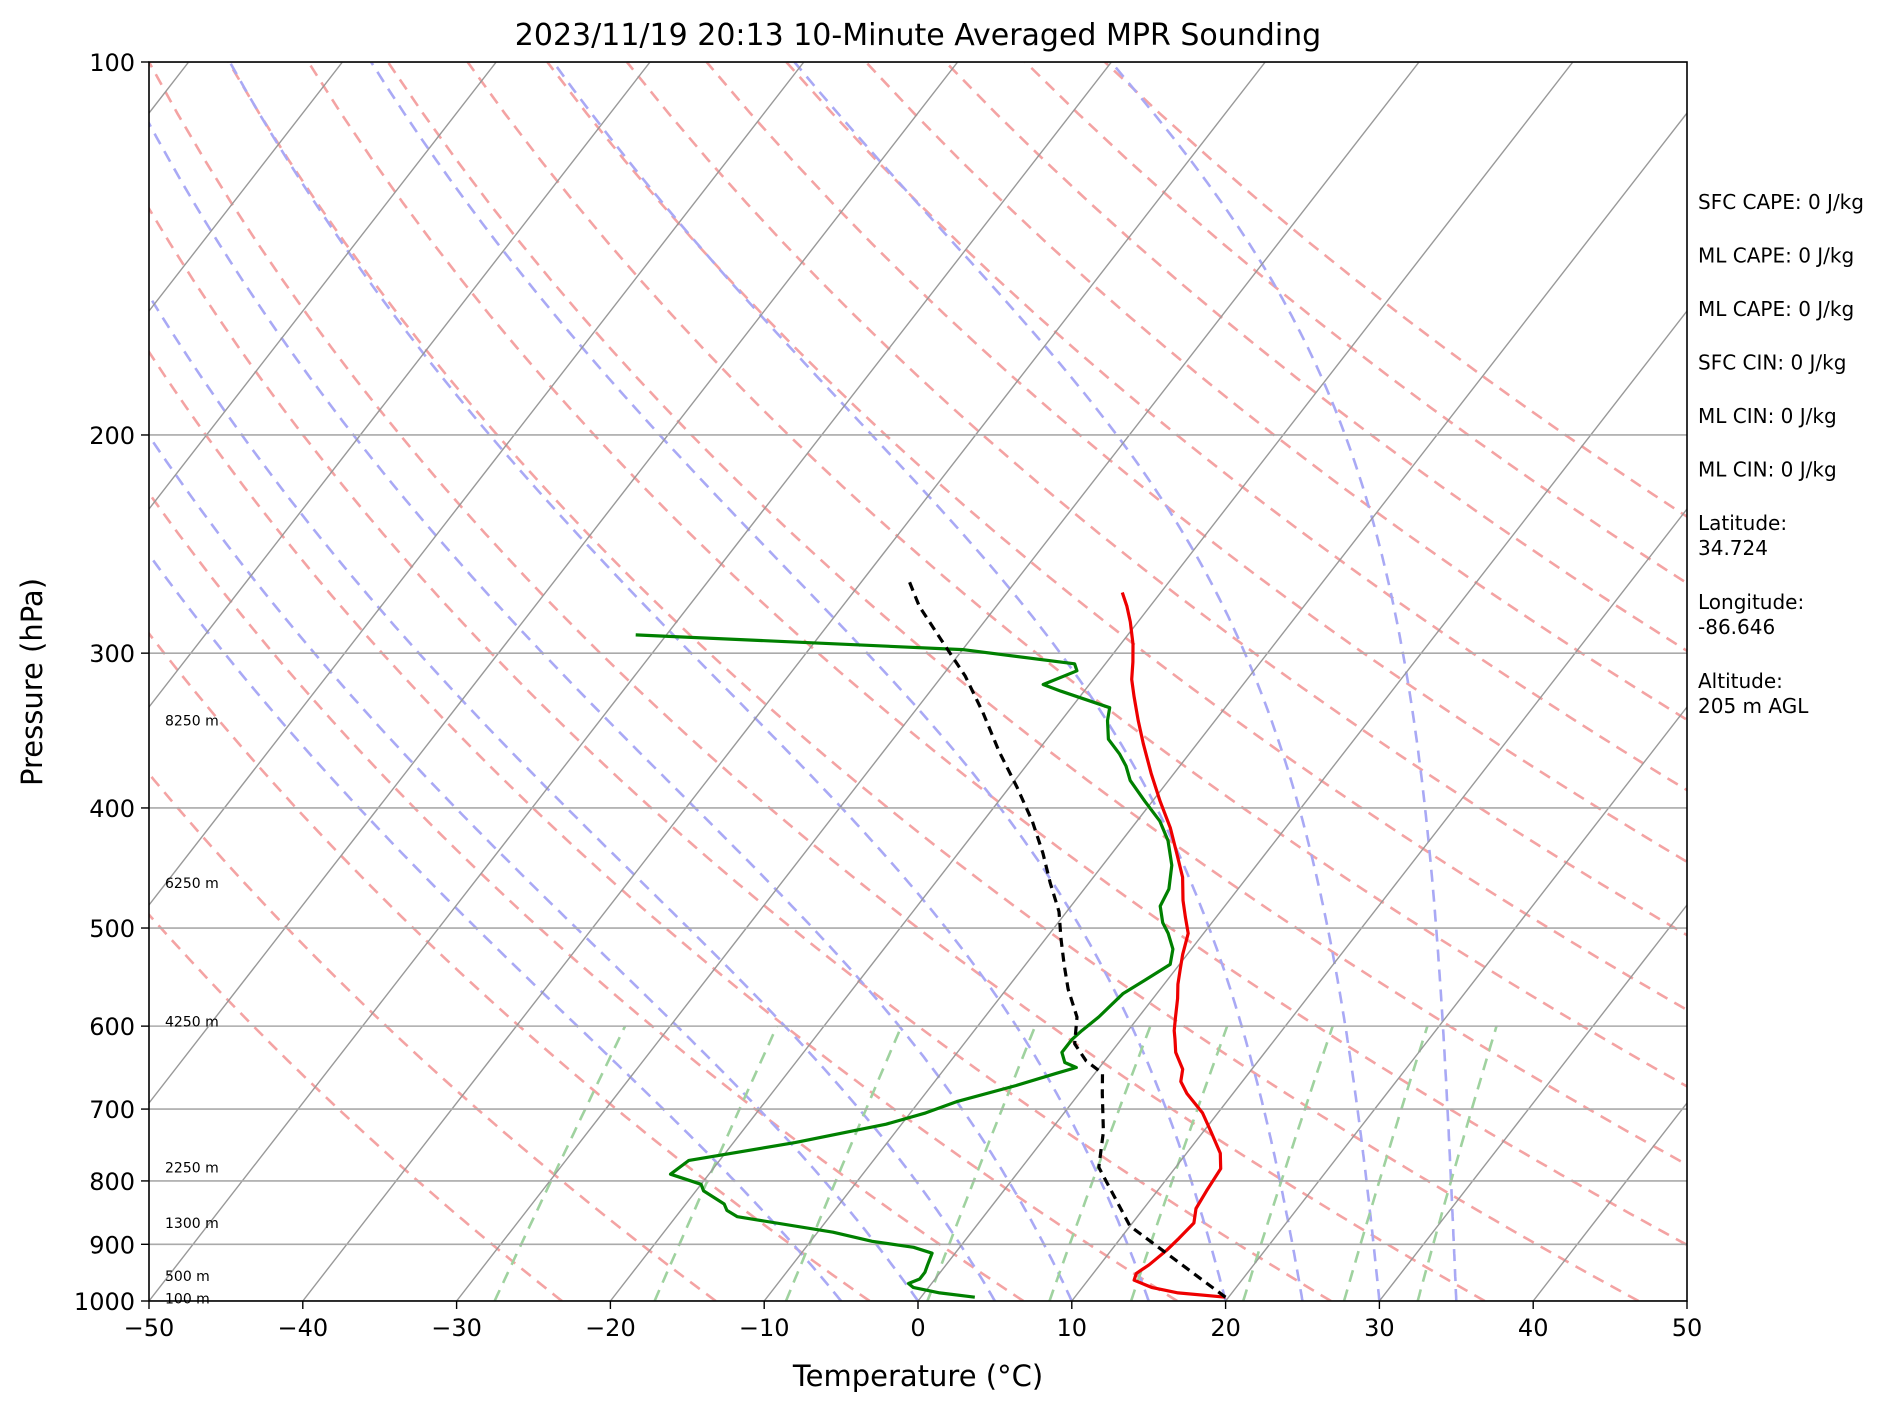 Image resolution: width=1893 pixels, height=1410 pixels. Describe the element at coordinates (192, 1168) in the screenshot. I see `height-label: 2250 m` at that location.